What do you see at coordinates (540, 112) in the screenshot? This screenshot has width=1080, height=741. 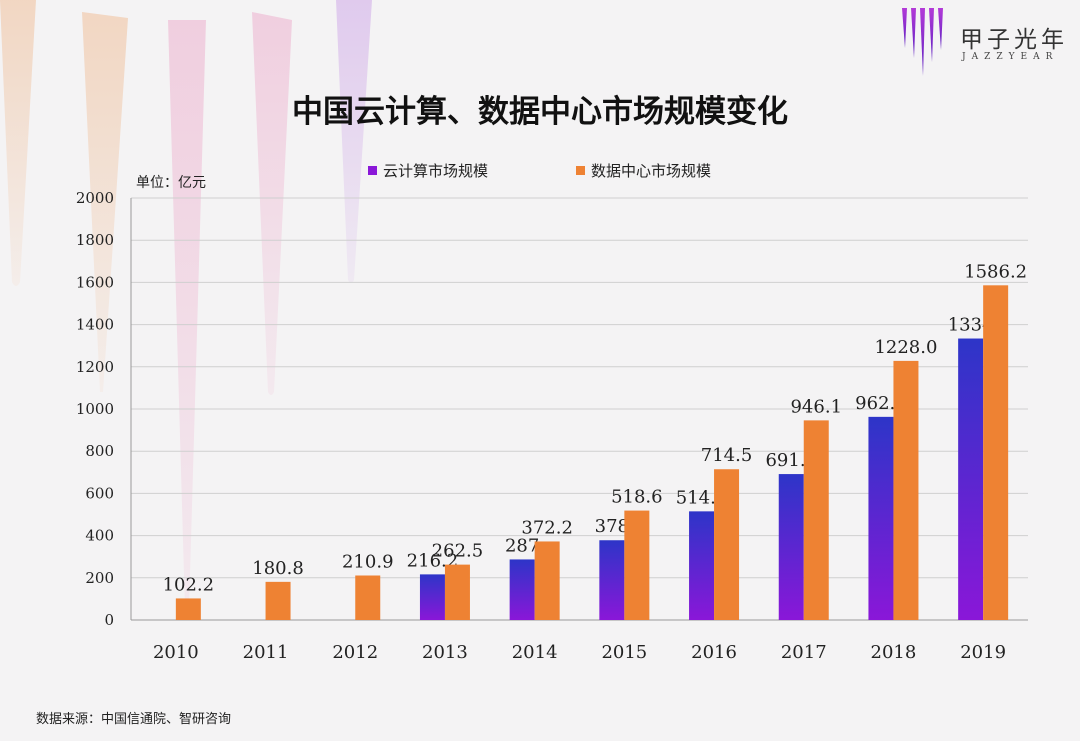 I see `chart-title: 中国云计算、数据中心市场规模变化` at bounding box center [540, 112].